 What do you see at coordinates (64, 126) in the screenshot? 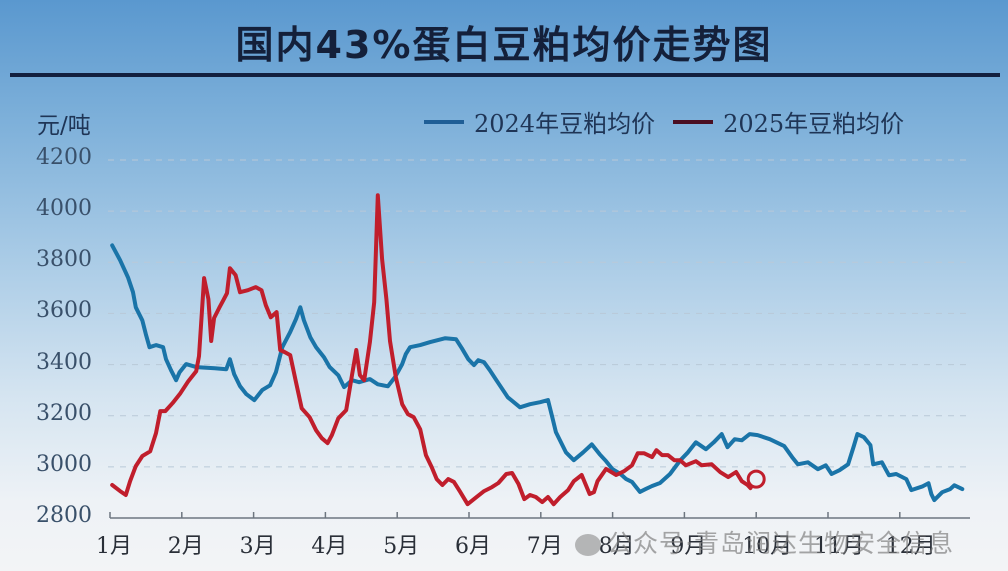
I see `y-axis-unit-label: 元/吨` at bounding box center [64, 126].